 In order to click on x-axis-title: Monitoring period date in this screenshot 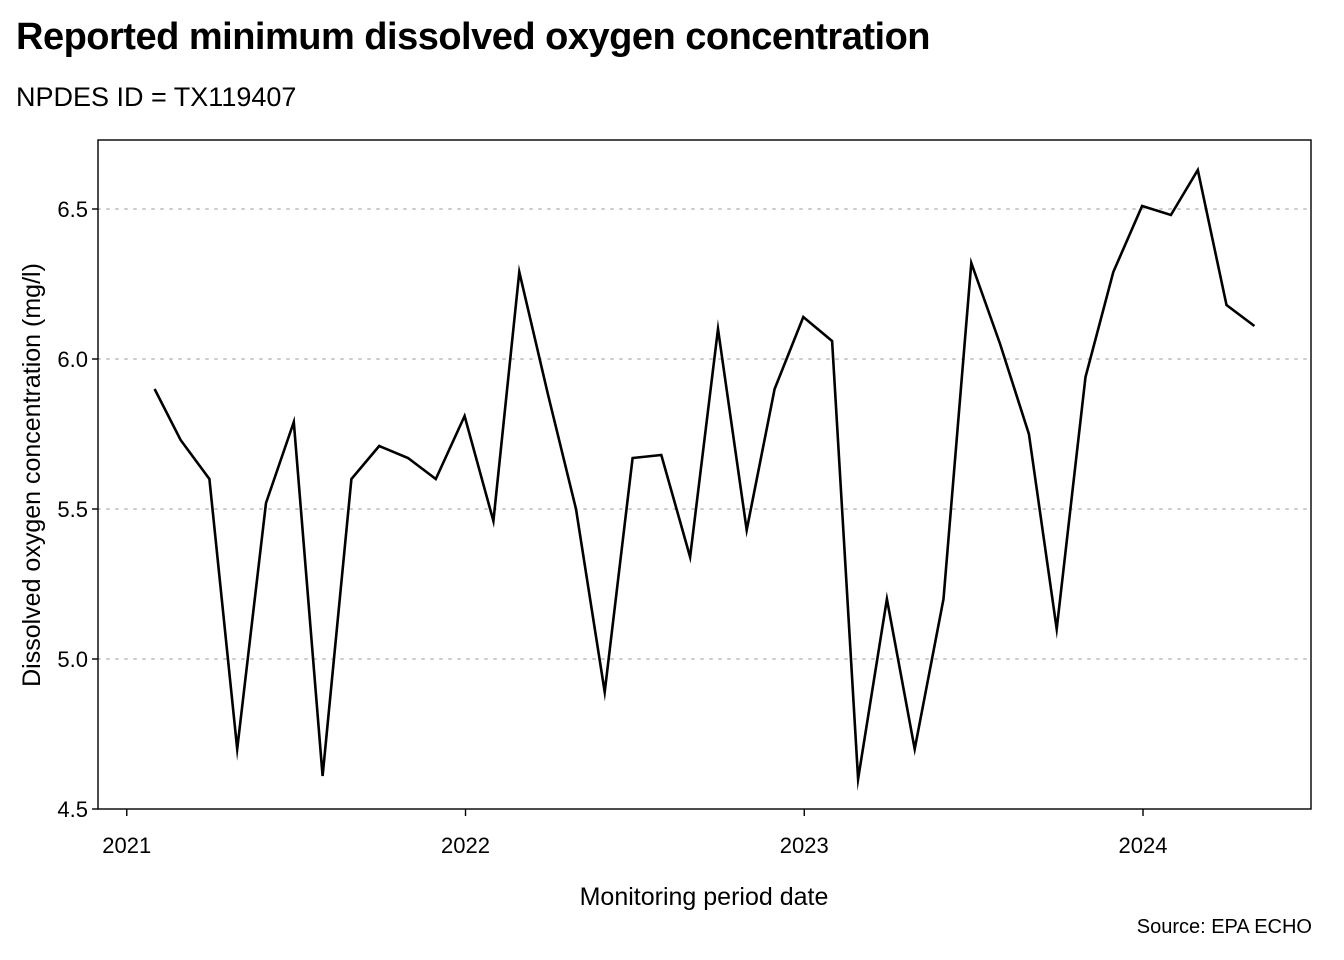, I will do `click(704, 897)`.